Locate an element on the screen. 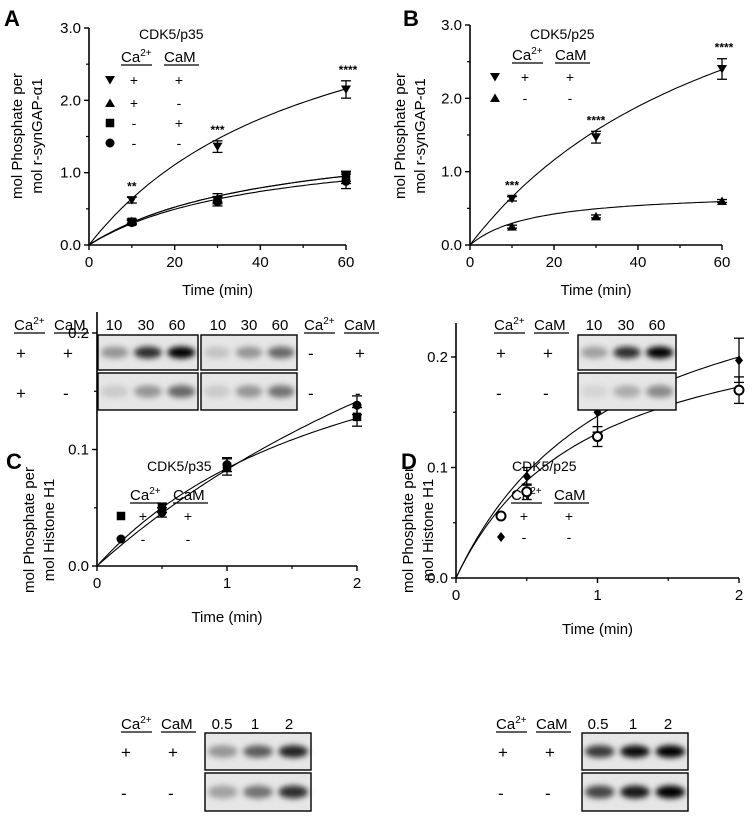 This screenshot has height=840, width=753. lane-time-label: 10 is located at coordinates (218, 325).